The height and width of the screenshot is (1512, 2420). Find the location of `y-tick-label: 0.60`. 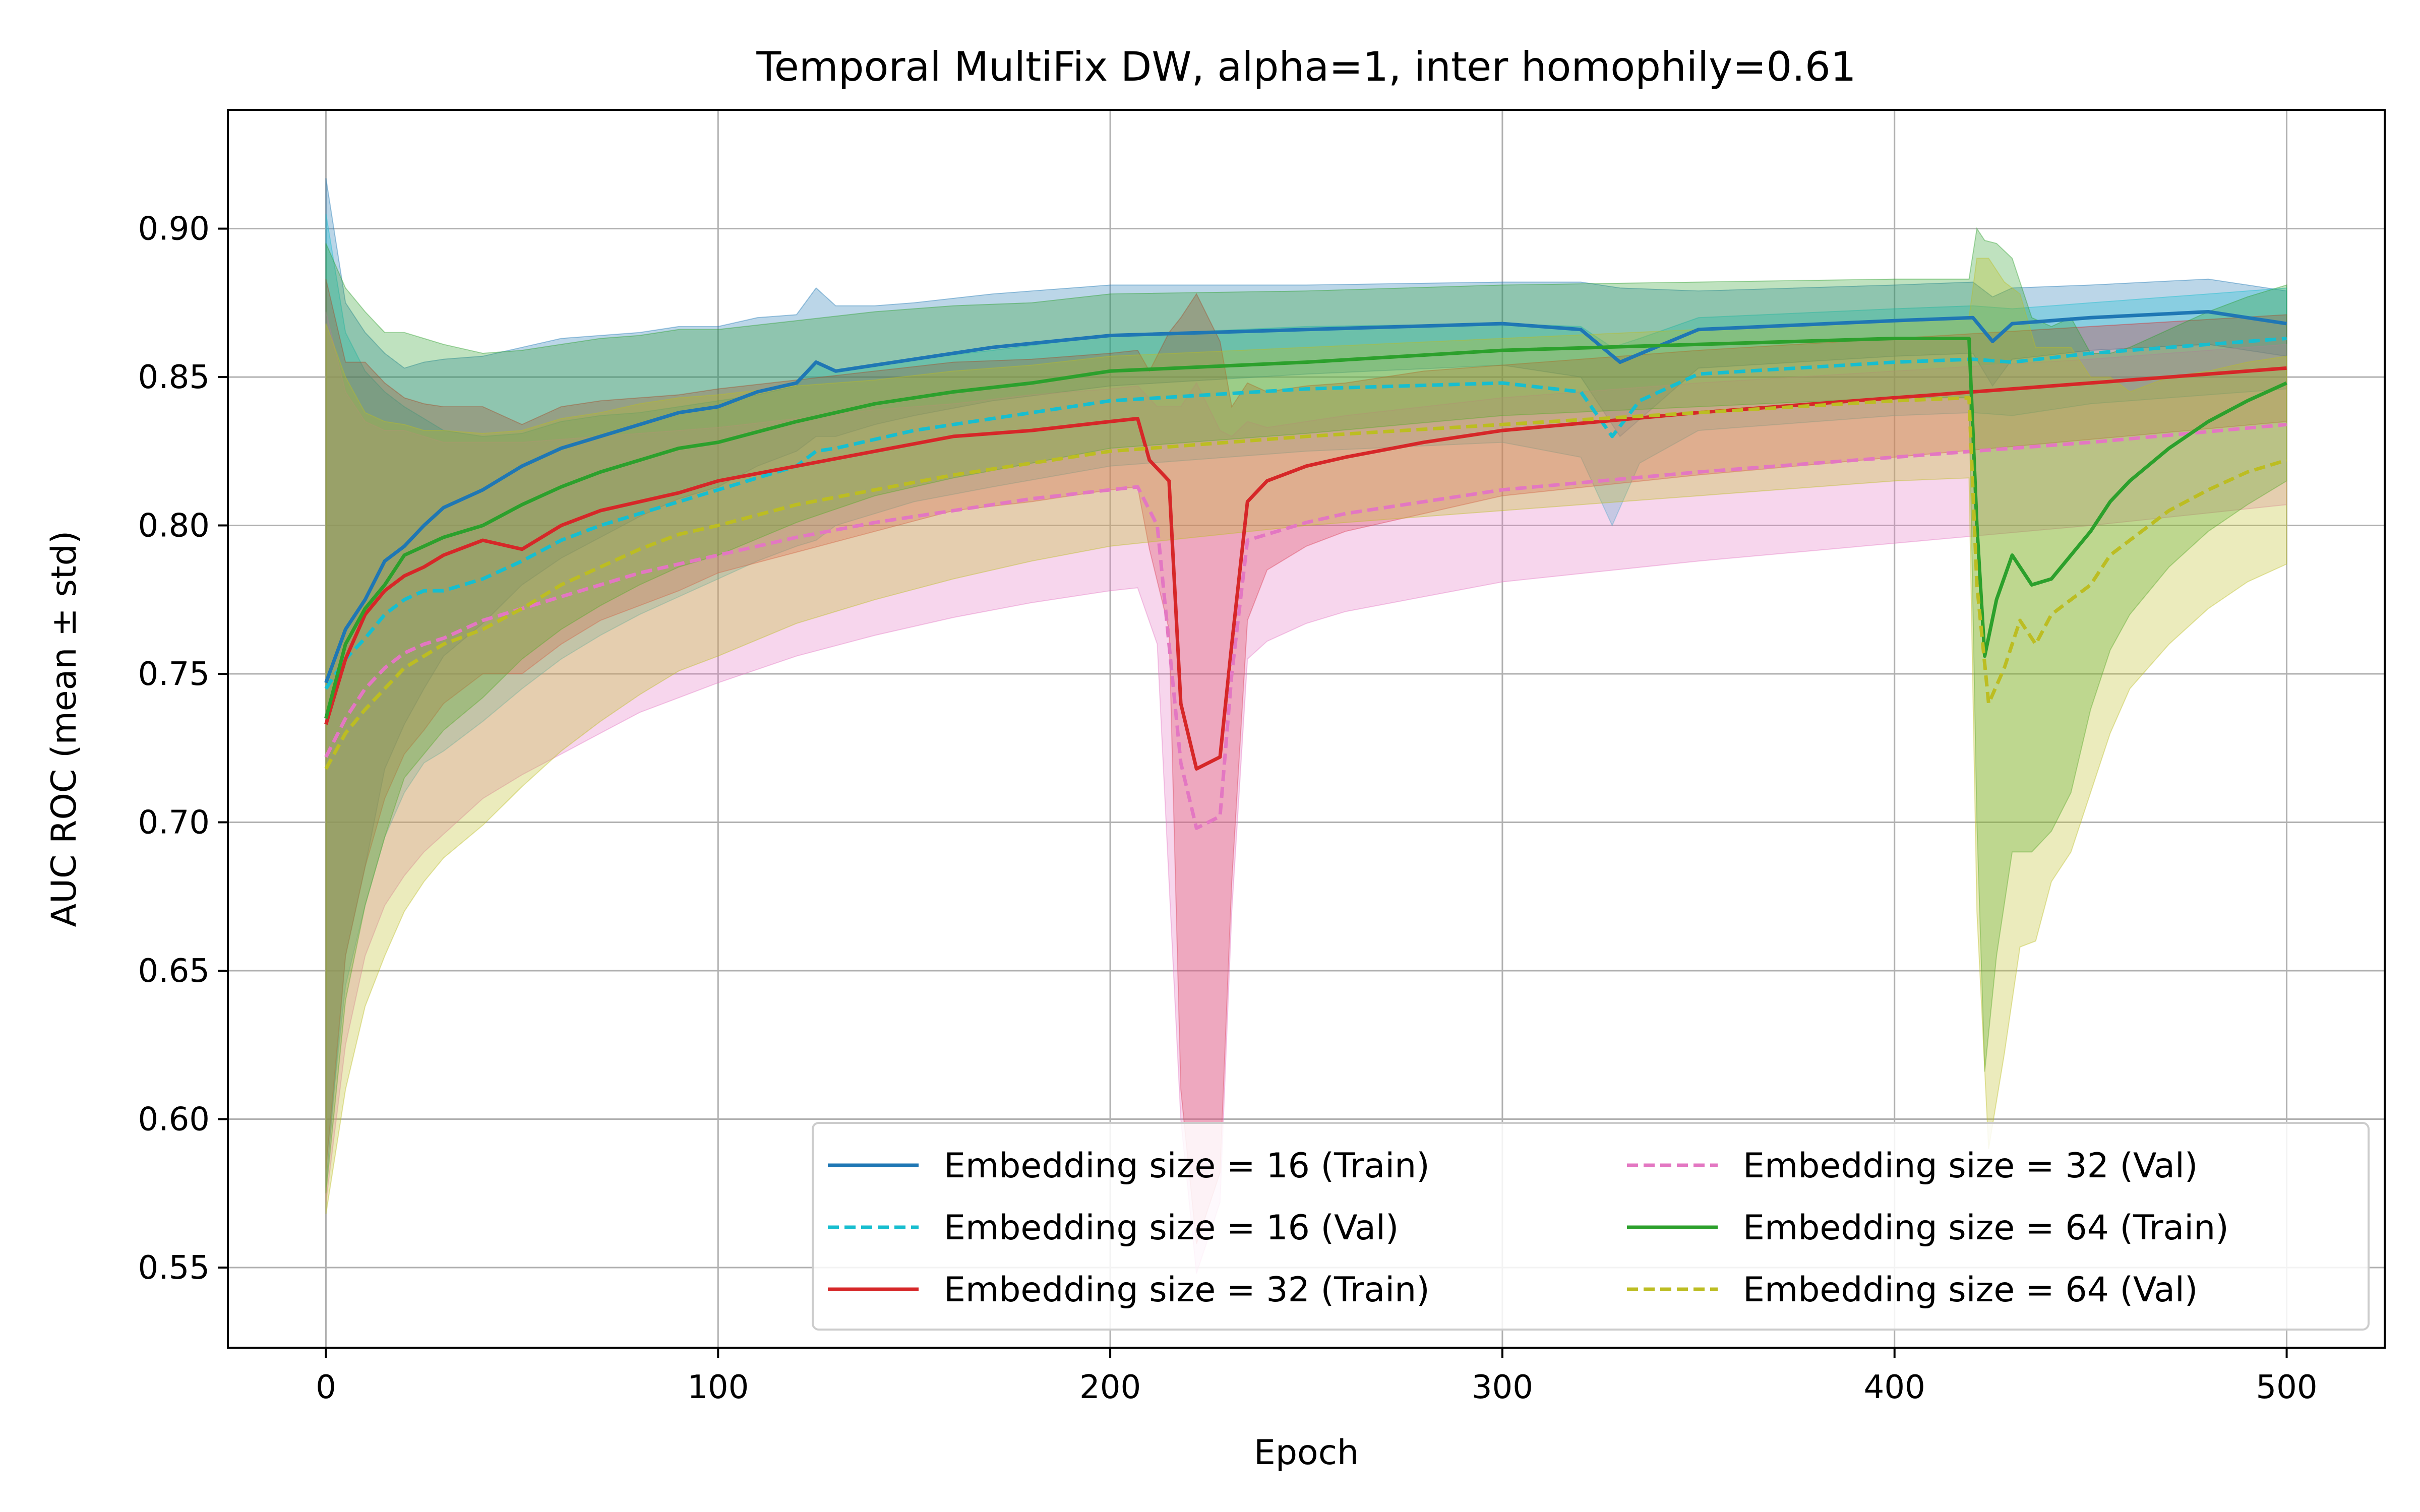

y-tick-label: 0.60 is located at coordinates (174, 1120).